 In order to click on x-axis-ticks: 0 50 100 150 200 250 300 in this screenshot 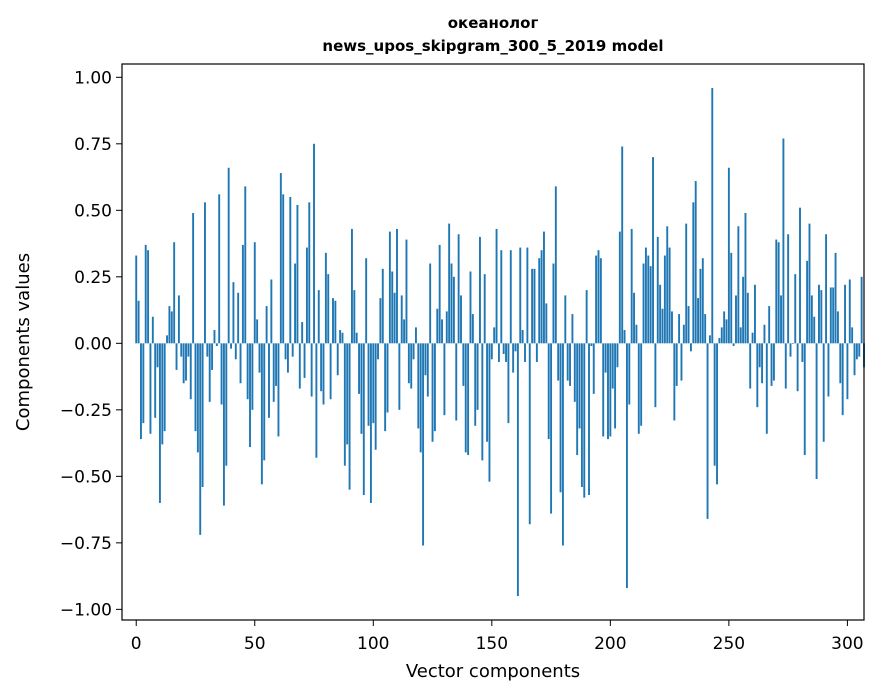, I will do `click(497, 637)`.